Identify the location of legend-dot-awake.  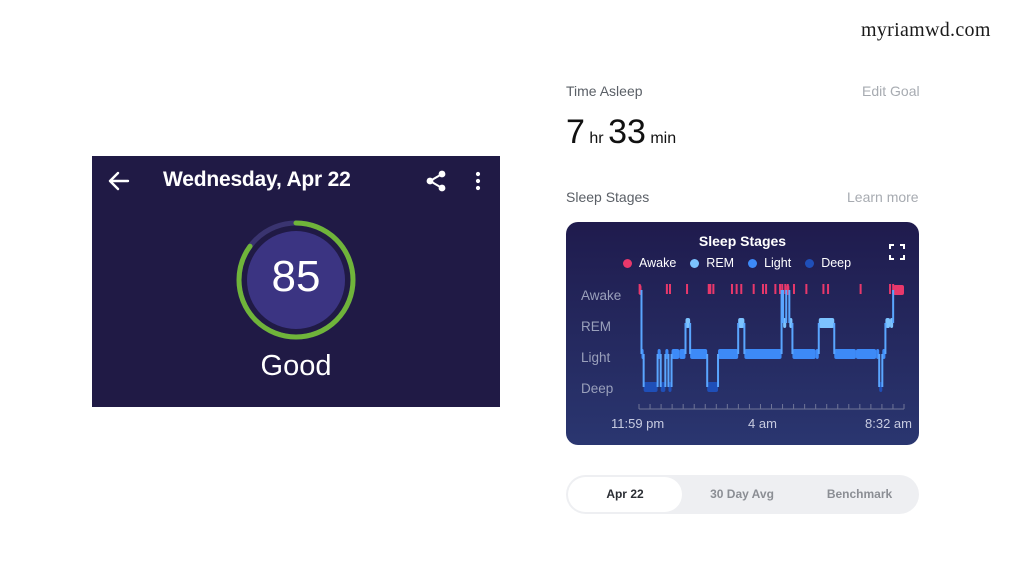
(627, 263).